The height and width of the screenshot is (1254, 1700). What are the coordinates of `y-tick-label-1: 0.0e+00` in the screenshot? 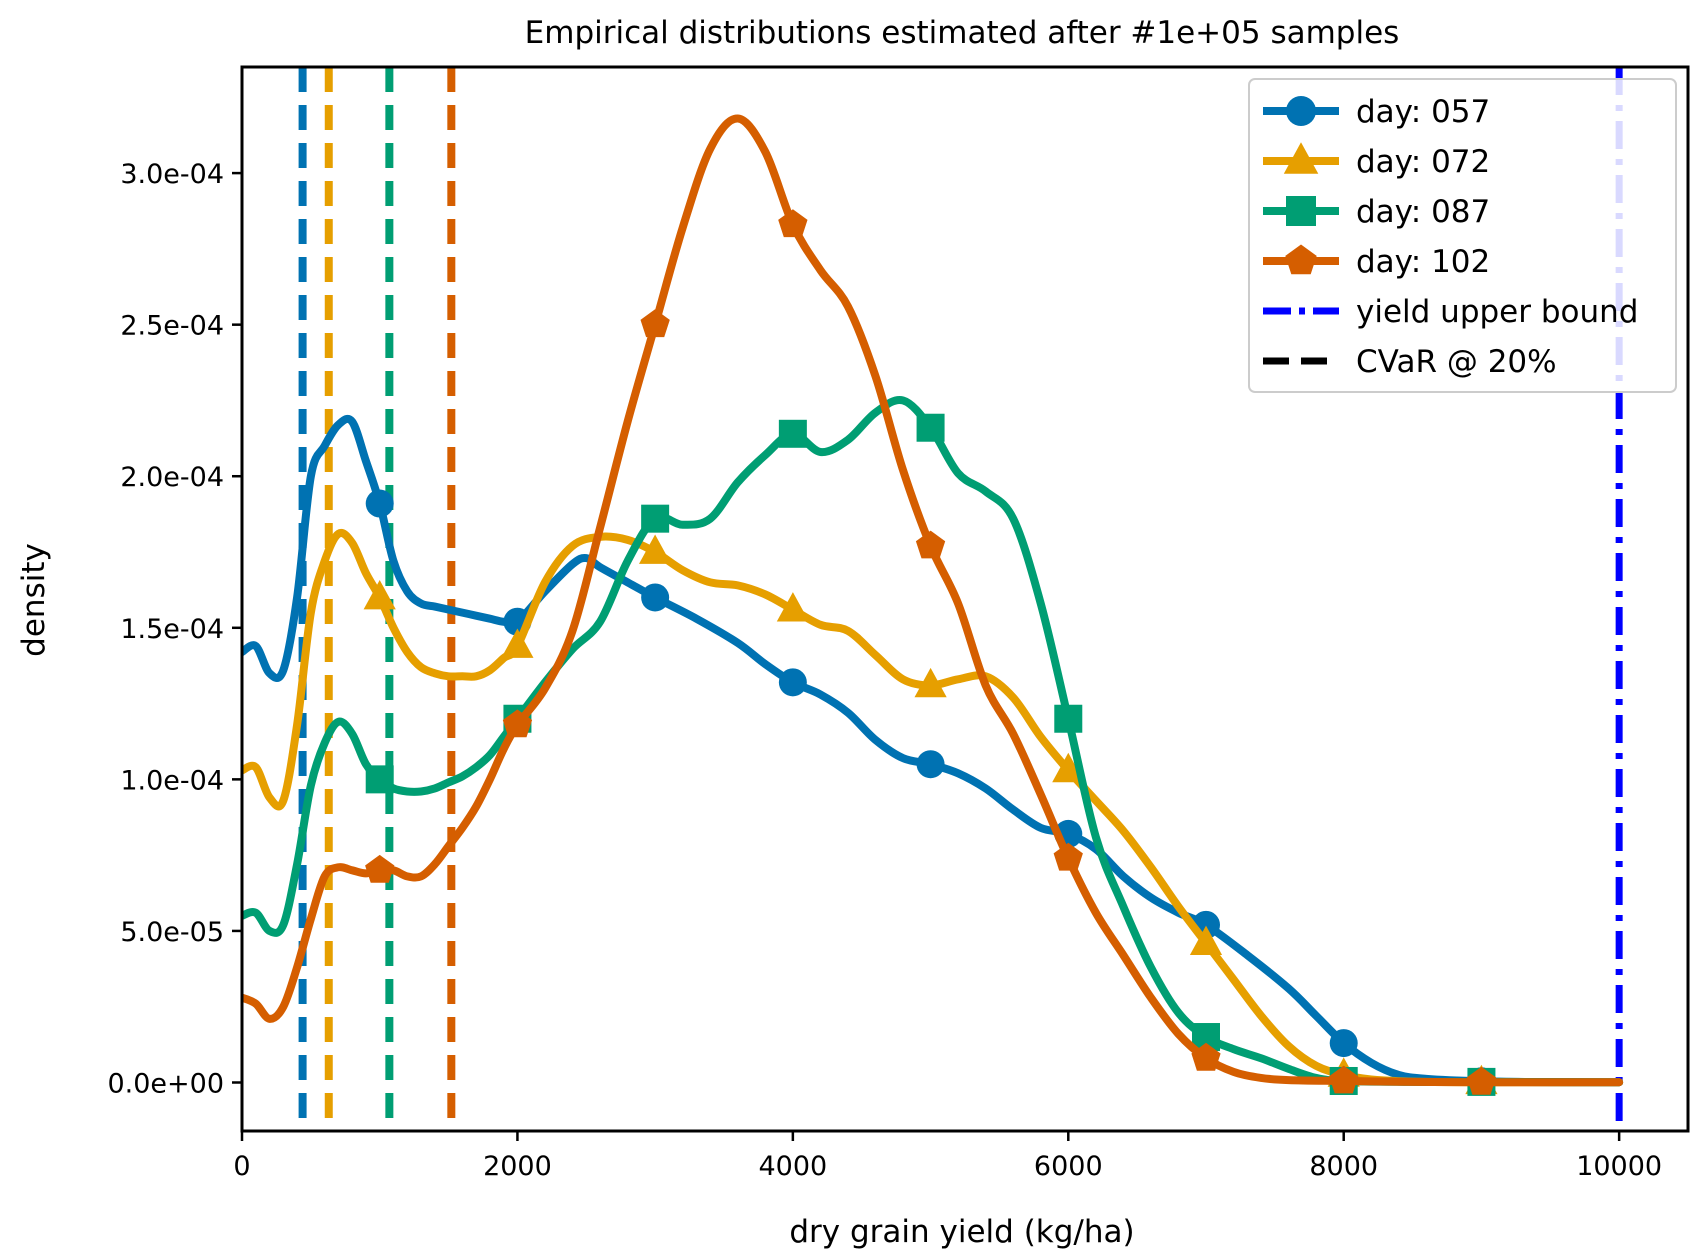 It's located at (165, 1083).